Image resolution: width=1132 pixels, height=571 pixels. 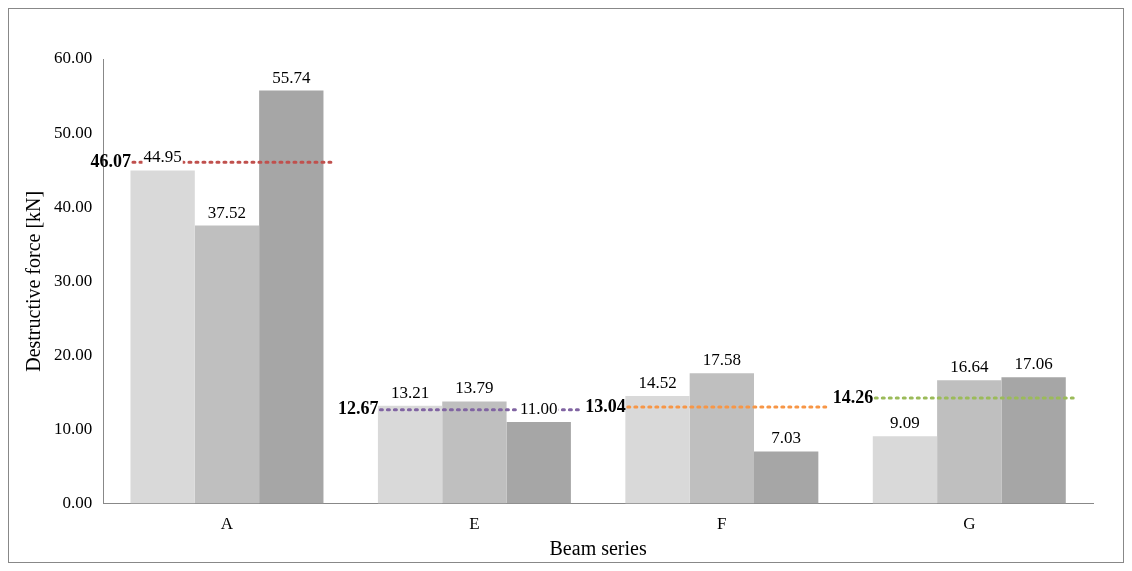 I want to click on y-tick-label: 10.00, so click(x=73, y=428).